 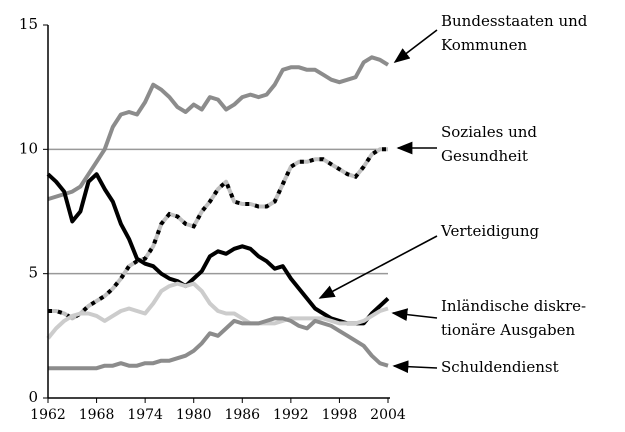 What do you see at coordinates (97, 415) in the screenshot?
I see `x-tick-label: 1968` at bounding box center [97, 415].